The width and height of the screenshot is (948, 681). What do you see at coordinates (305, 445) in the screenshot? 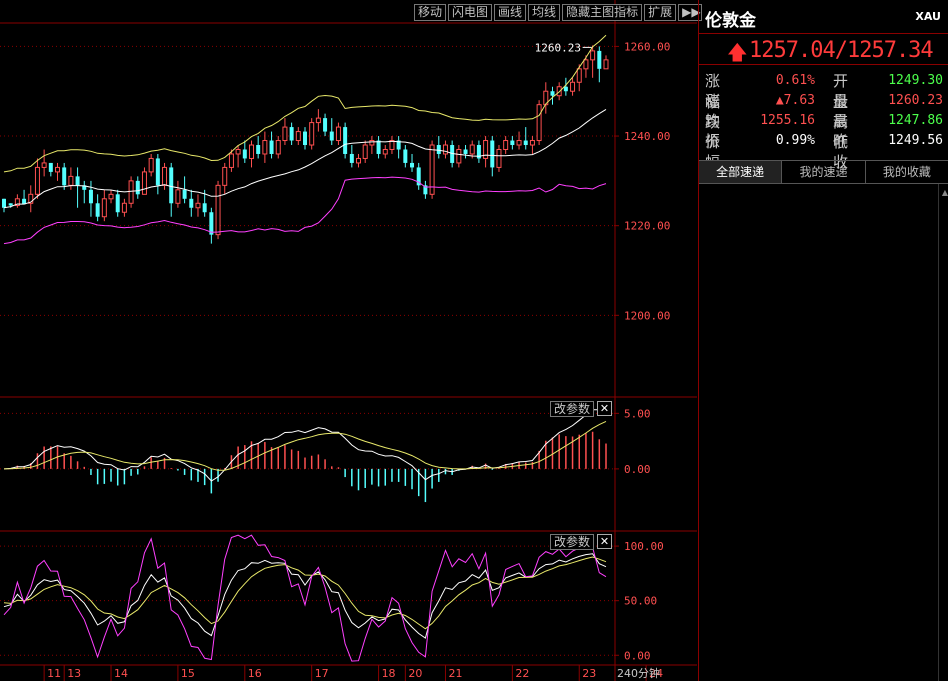
I see `macd-dea-line` at bounding box center [305, 445].